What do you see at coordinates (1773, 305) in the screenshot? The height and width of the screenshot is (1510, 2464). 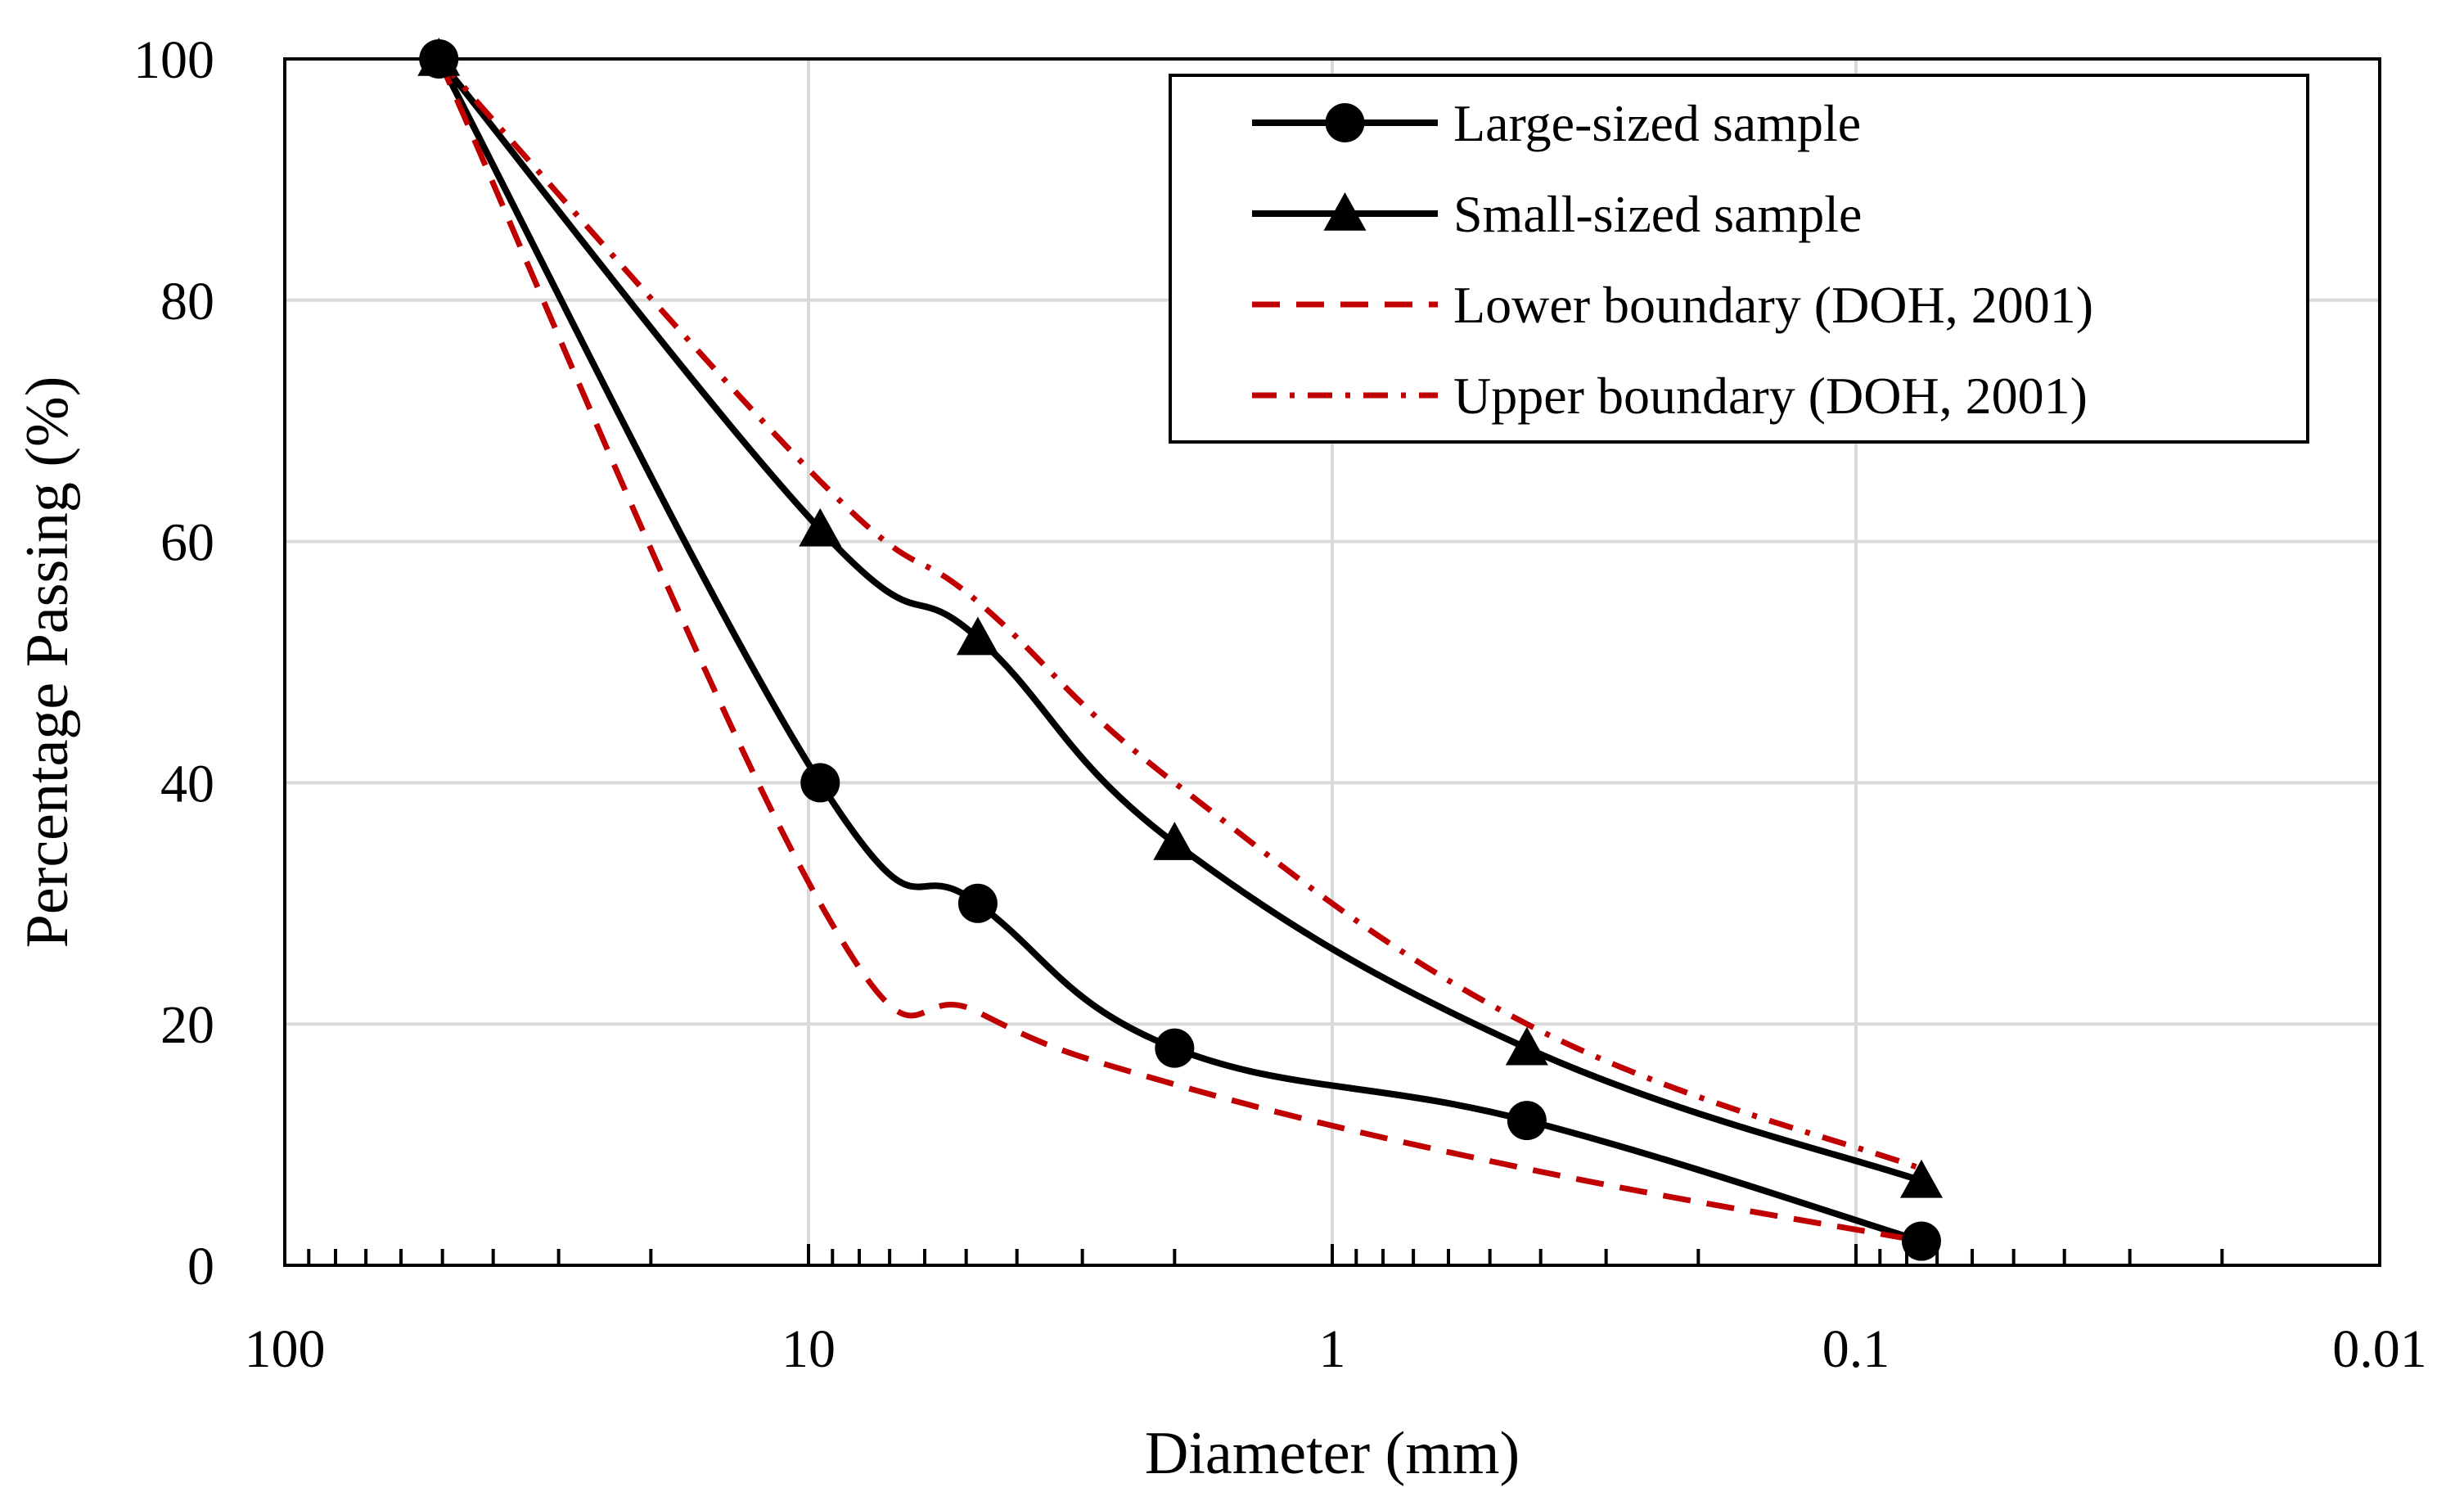 I see `legend-label: Lower boundary (DOH, 2001)` at bounding box center [1773, 305].